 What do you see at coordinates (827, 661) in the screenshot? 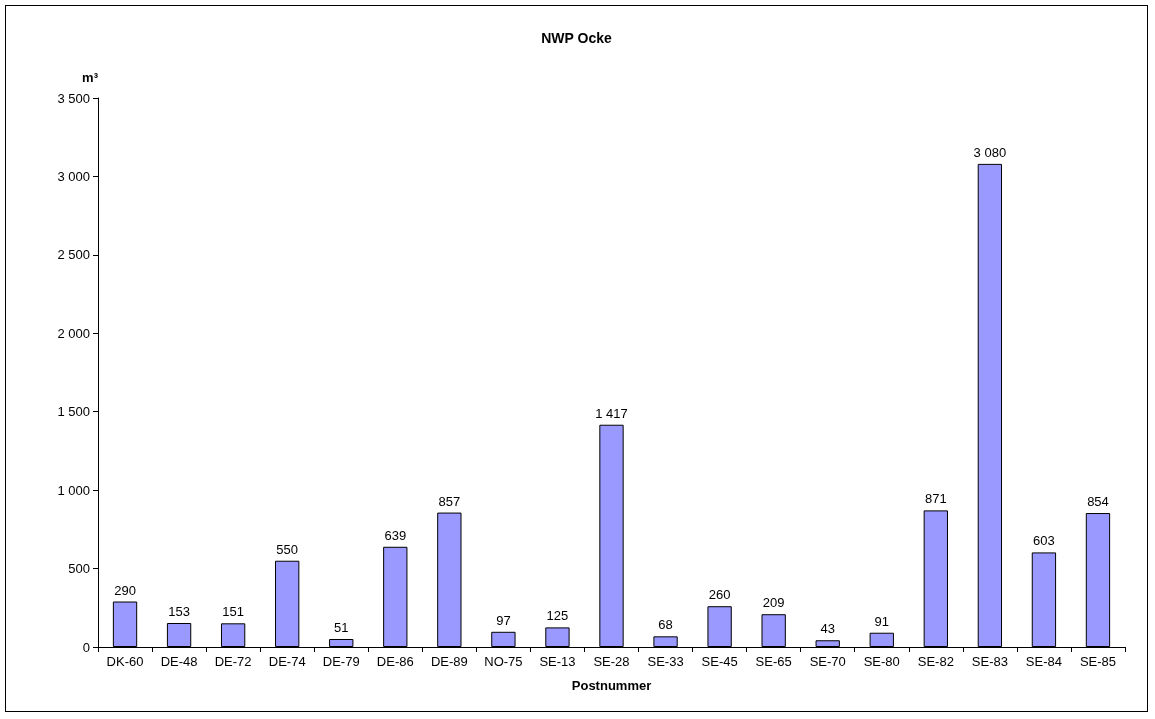
I see `x-tick-label: SE-70` at bounding box center [827, 661].